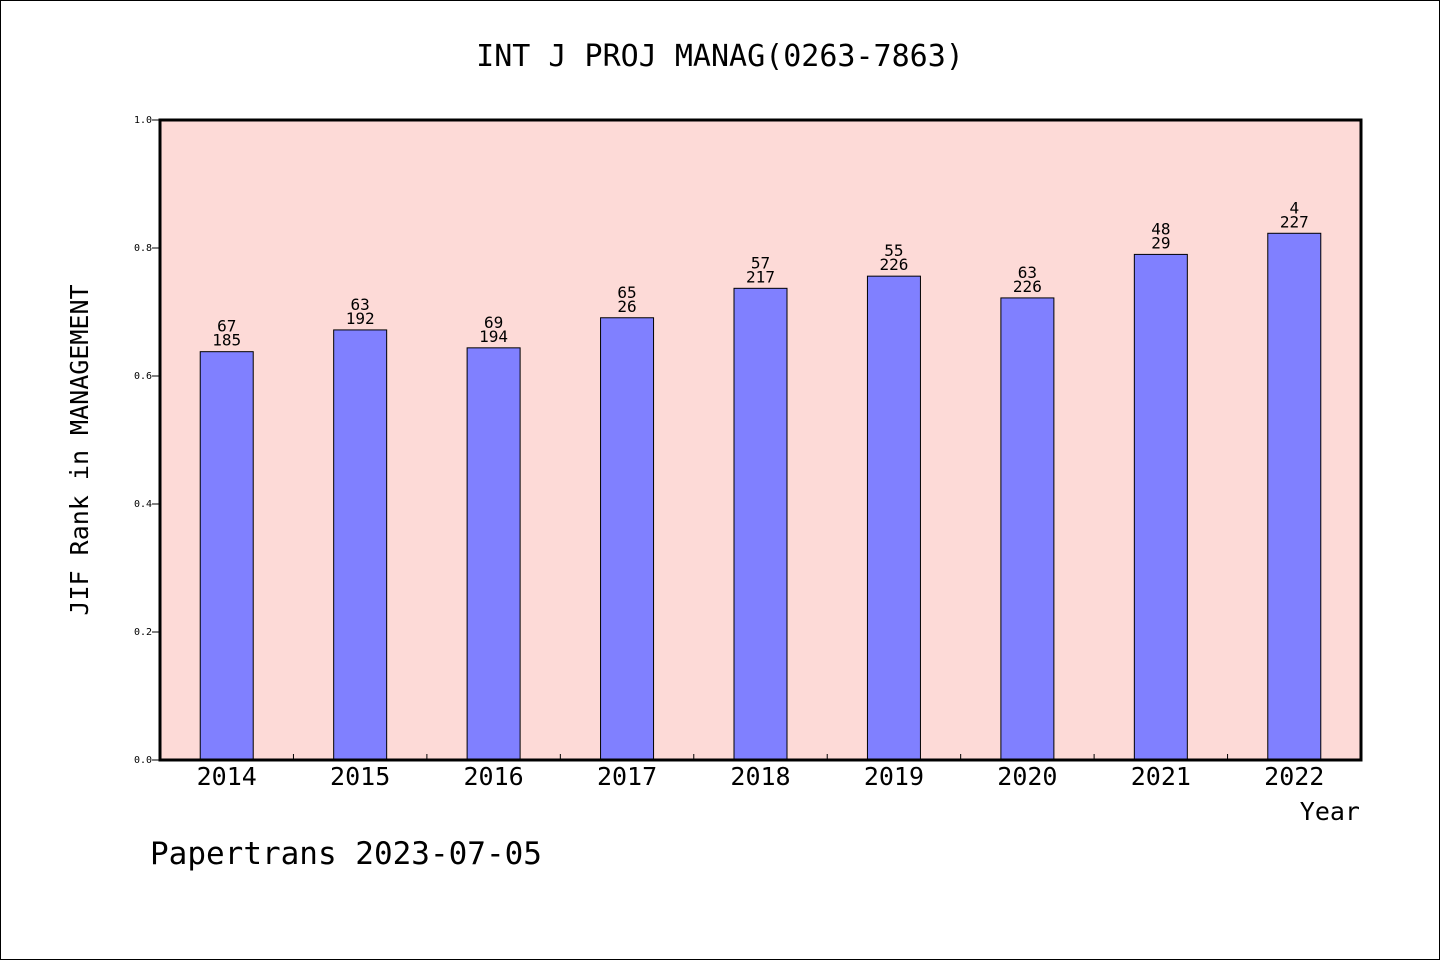 The image size is (1440, 960). Describe the element at coordinates (720, 56) in the screenshot. I see `chart-title: INT J PROJ MANAG(0263-7863)` at that location.